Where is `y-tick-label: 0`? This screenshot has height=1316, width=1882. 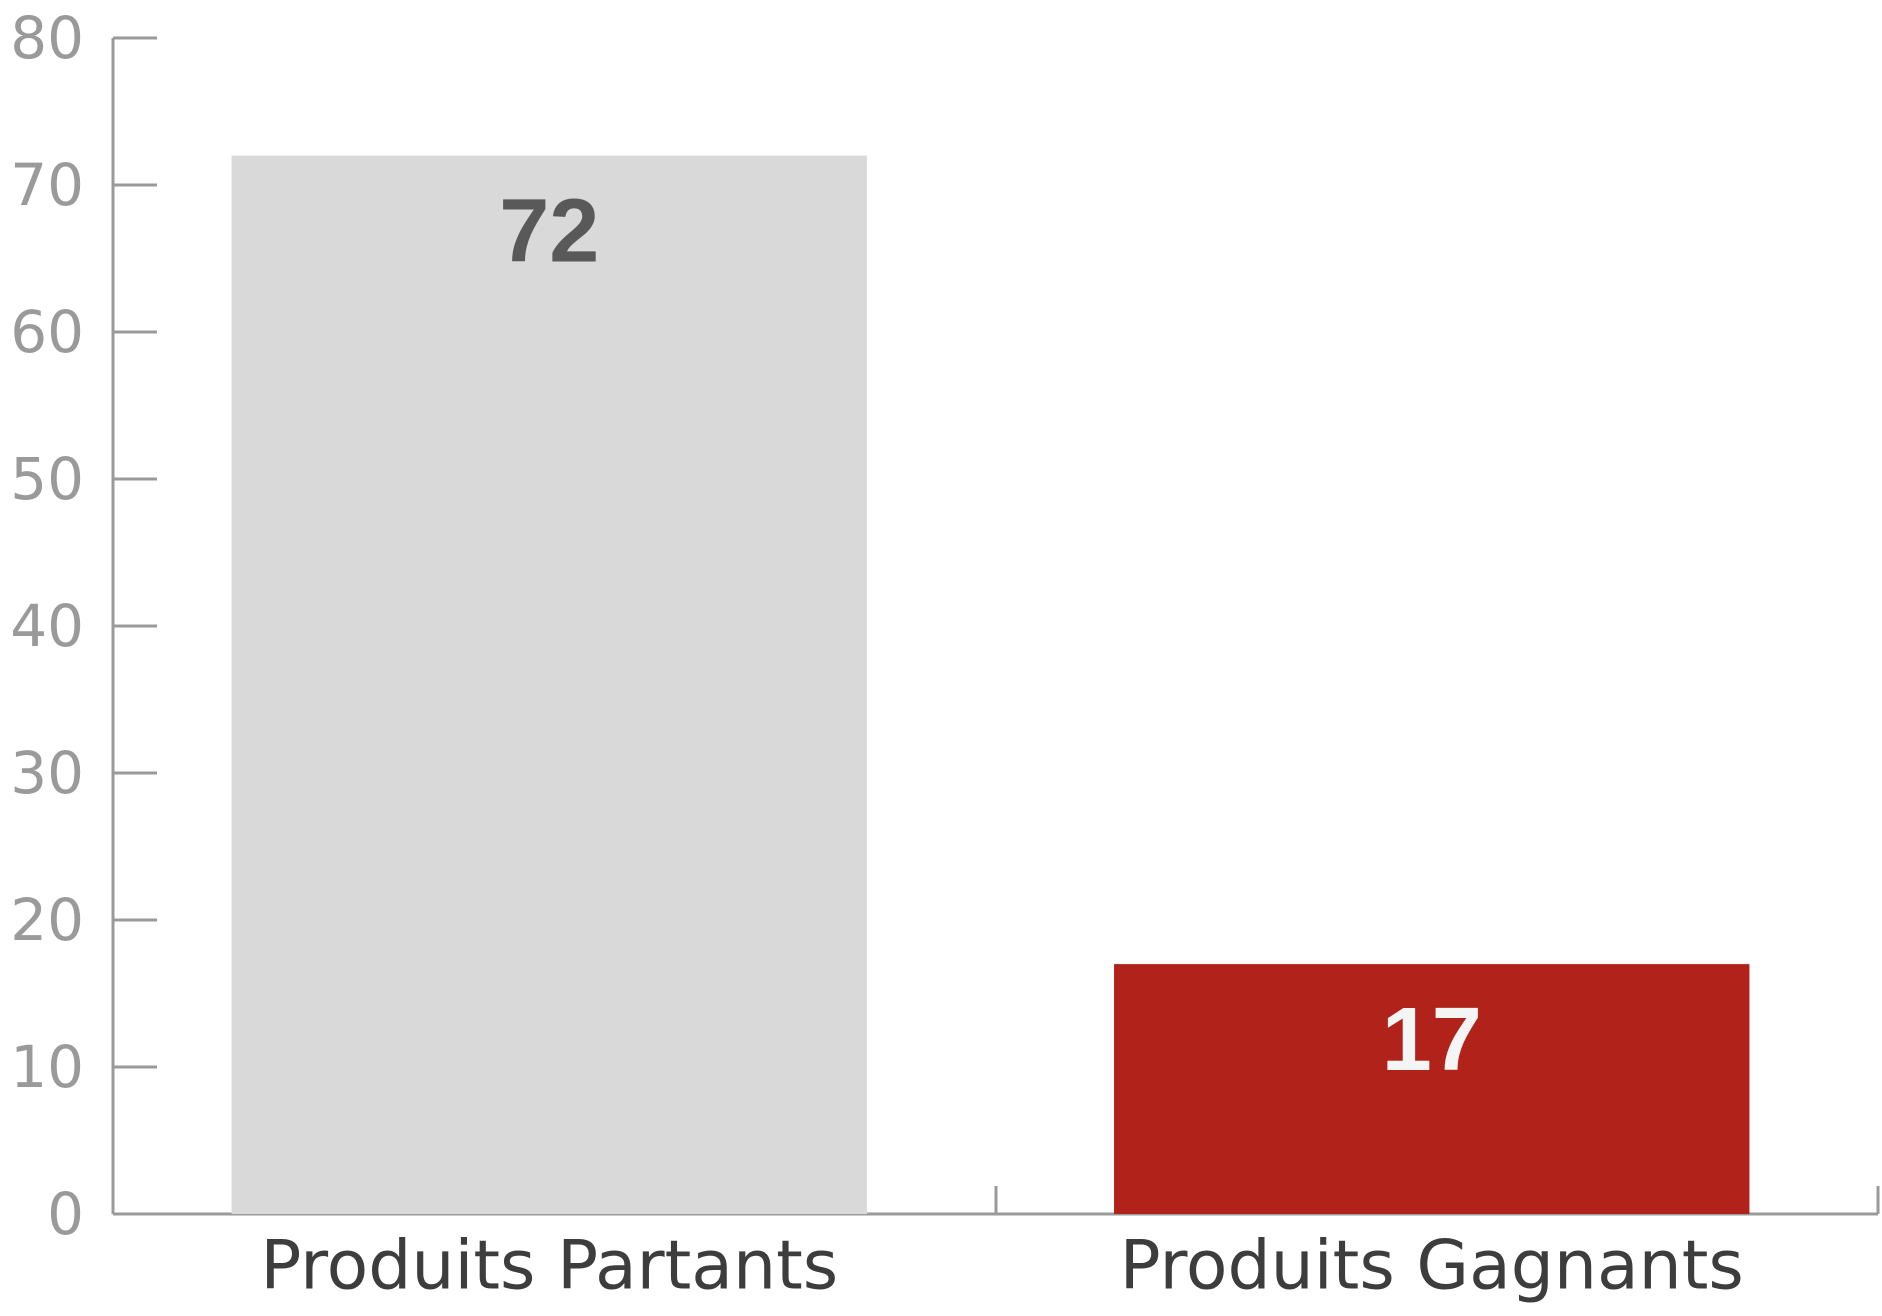
y-tick-label: 0 is located at coordinates (65, 1214).